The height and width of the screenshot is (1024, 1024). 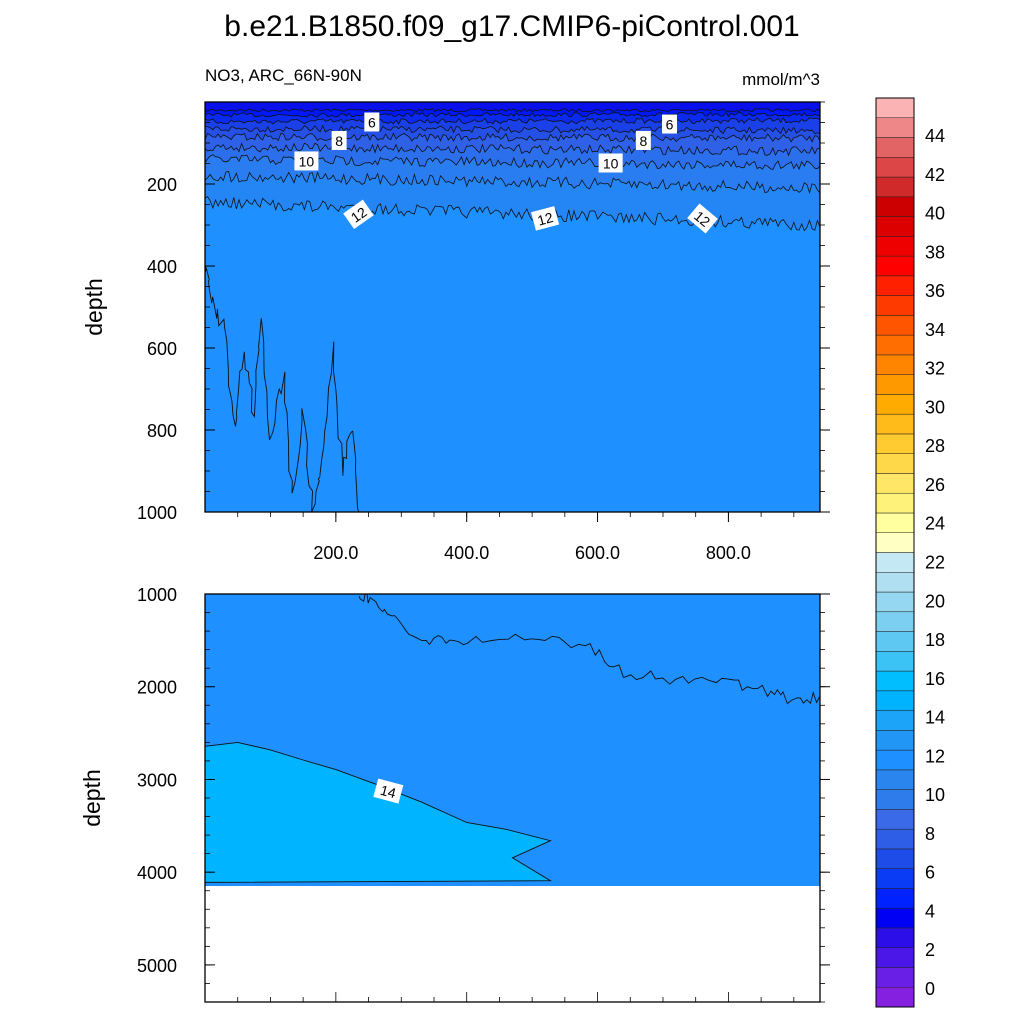 What do you see at coordinates (92, 798) in the screenshot?
I see `lower-y-axis-label: depth` at bounding box center [92, 798].